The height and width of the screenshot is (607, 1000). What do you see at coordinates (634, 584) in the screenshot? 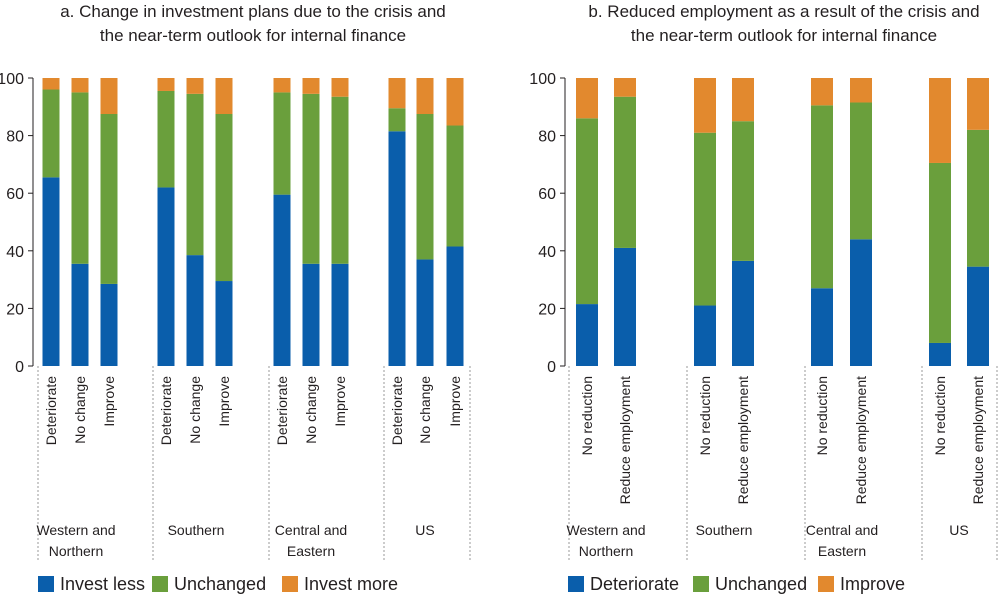
I see `legend-label: Deteriorate` at bounding box center [634, 584].